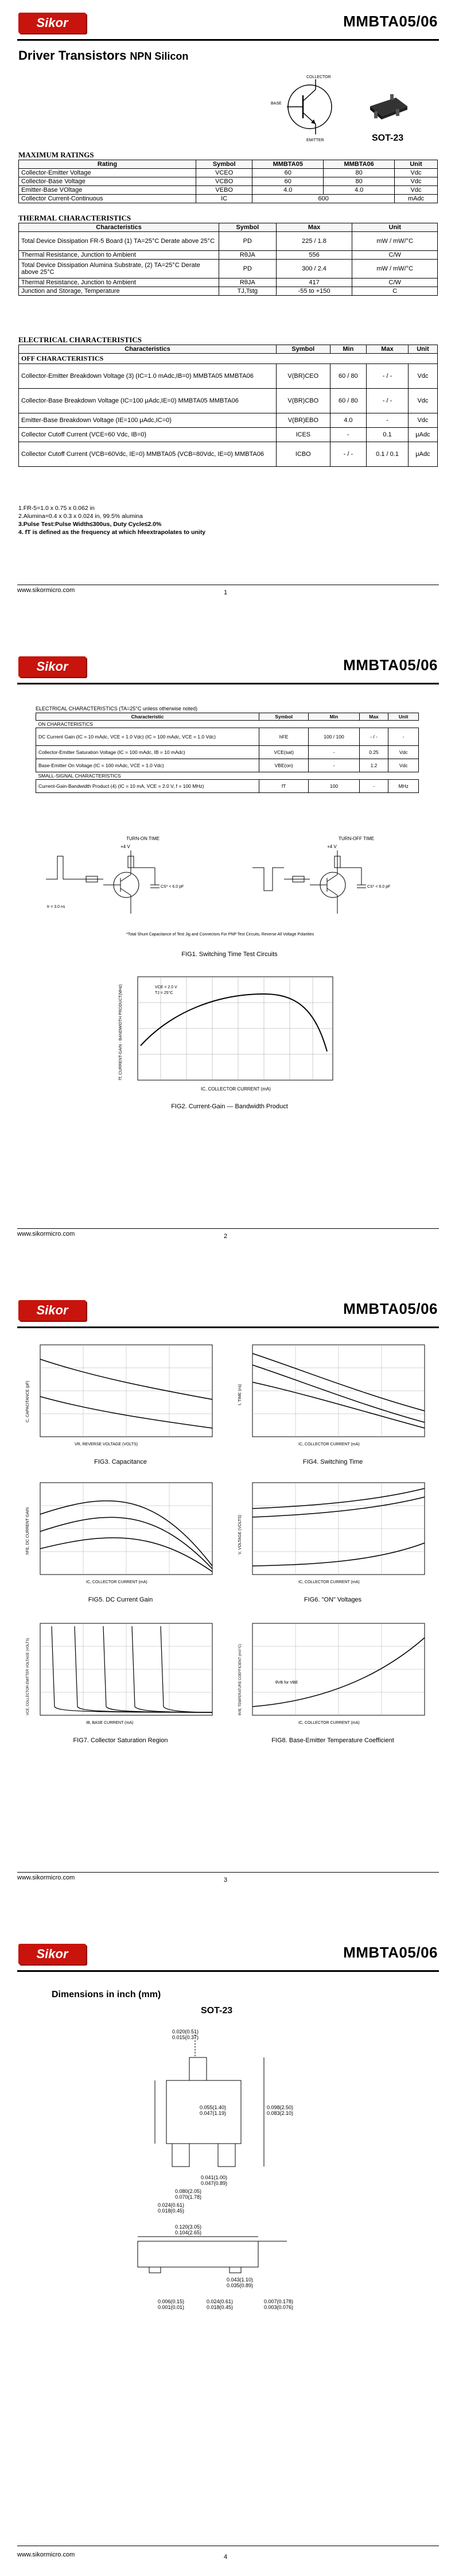  Describe the element at coordinates (106, 1444) in the screenshot. I see `svg-text: VR, REVERSE VOLTAGE (VOLTS)` at that location.